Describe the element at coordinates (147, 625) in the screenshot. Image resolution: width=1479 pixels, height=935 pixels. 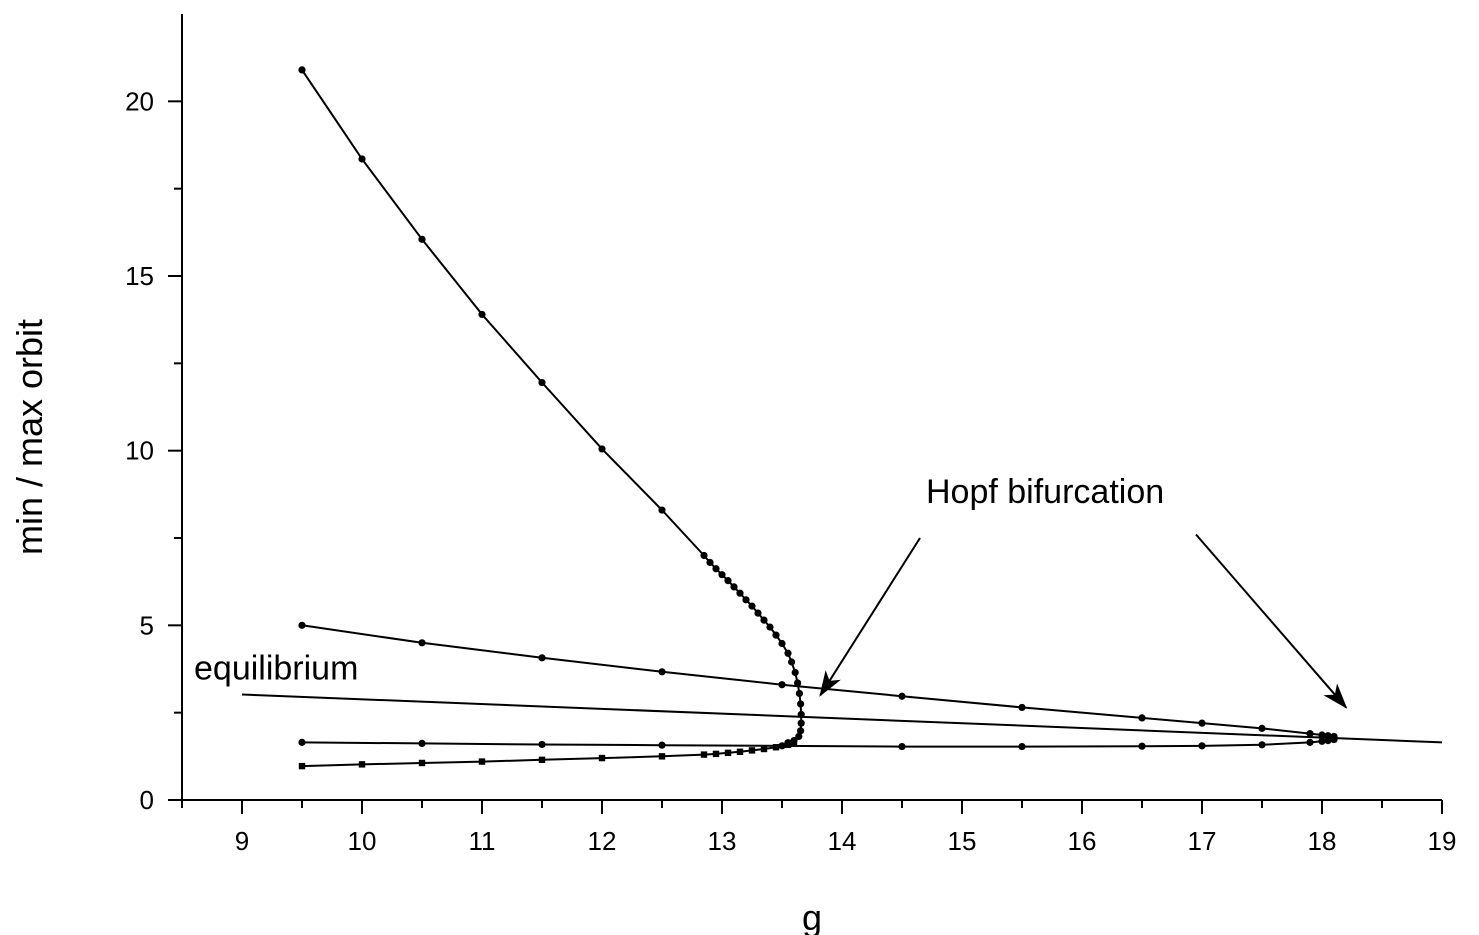
I see `y-tick-label: 5` at that location.